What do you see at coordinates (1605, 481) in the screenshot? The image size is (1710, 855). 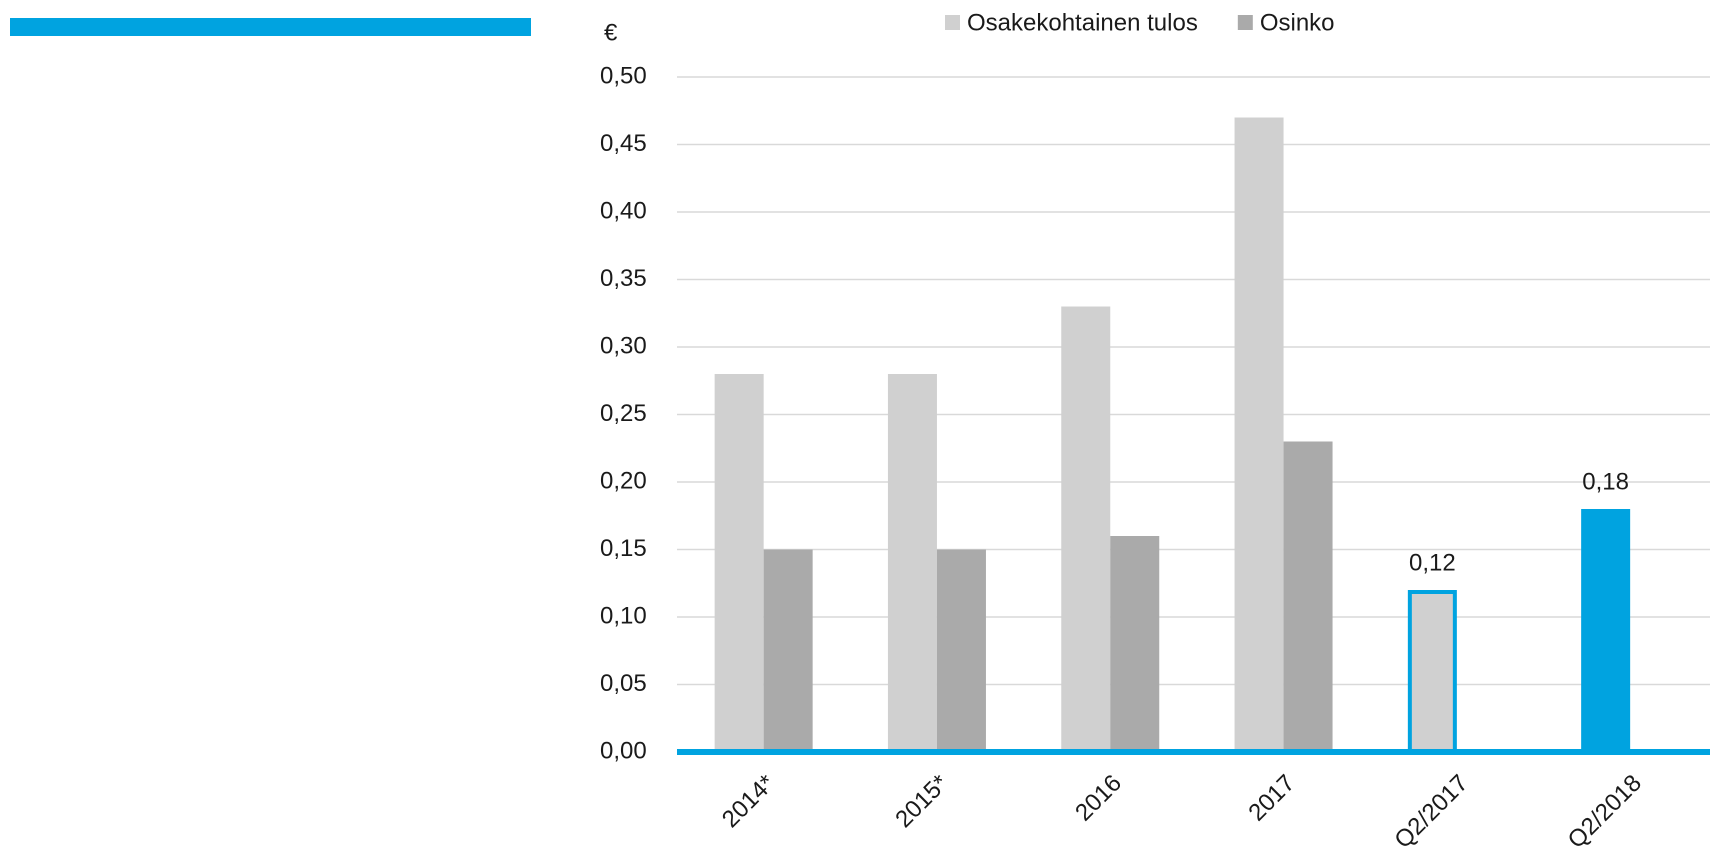 I see `data-label: 0,18` at bounding box center [1605, 481].